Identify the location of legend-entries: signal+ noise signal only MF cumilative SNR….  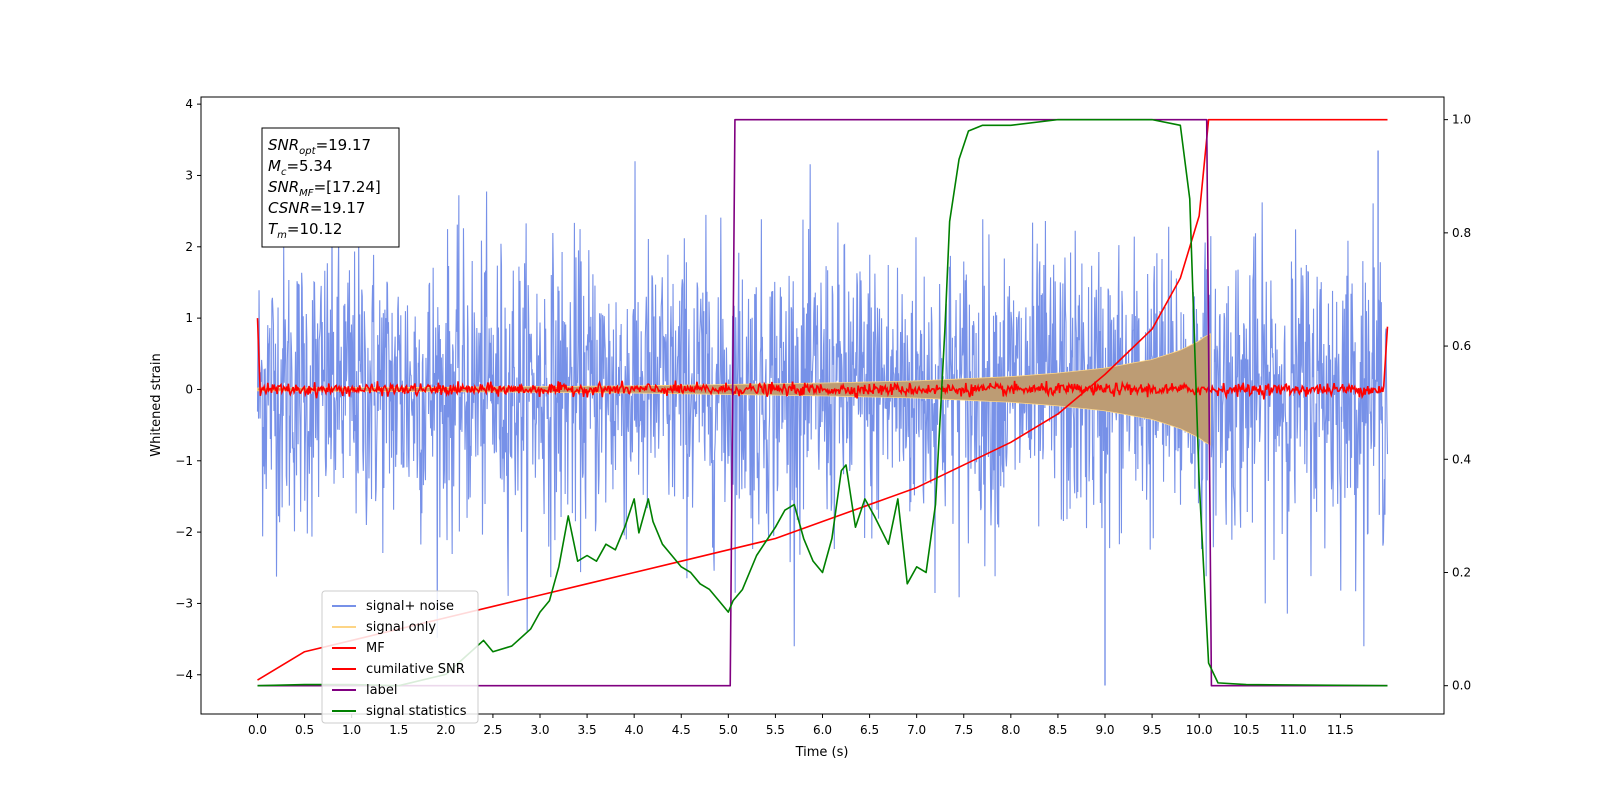
(399, 659).